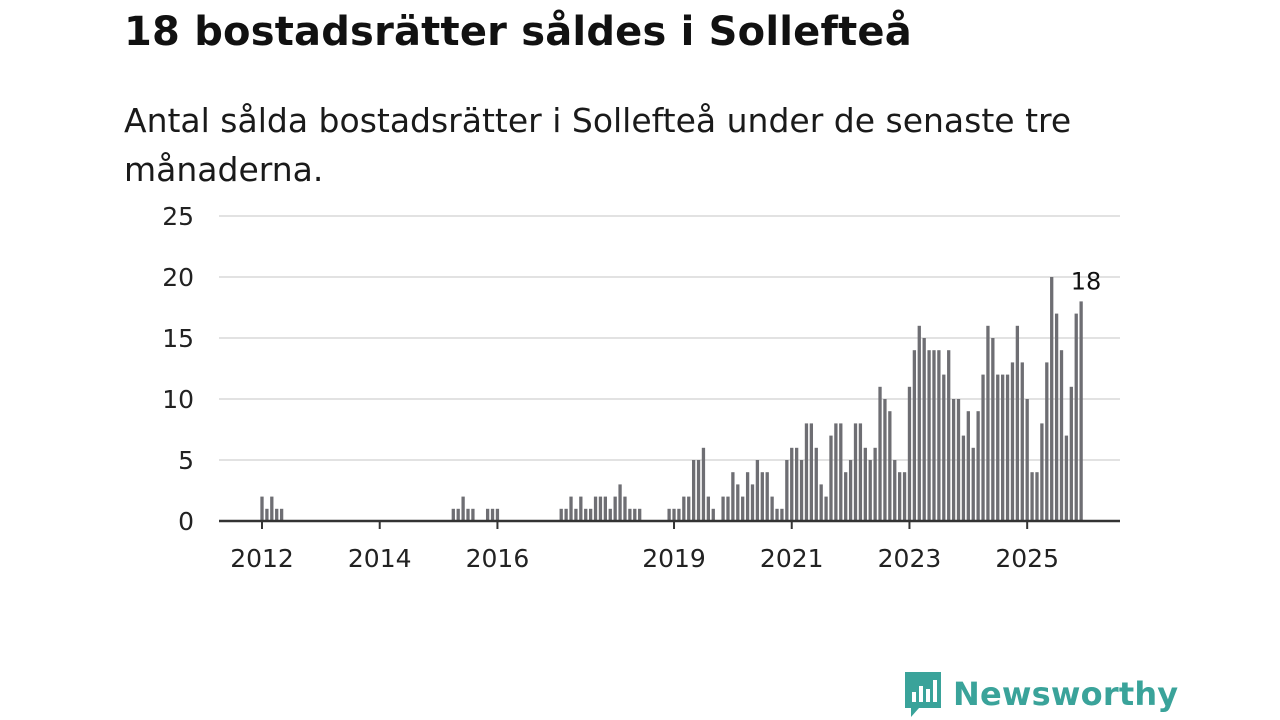  Describe the element at coordinates (518, 32) in the screenshot. I see `page-title: 18 bostadsrätter såldes i Sollefteå` at that location.